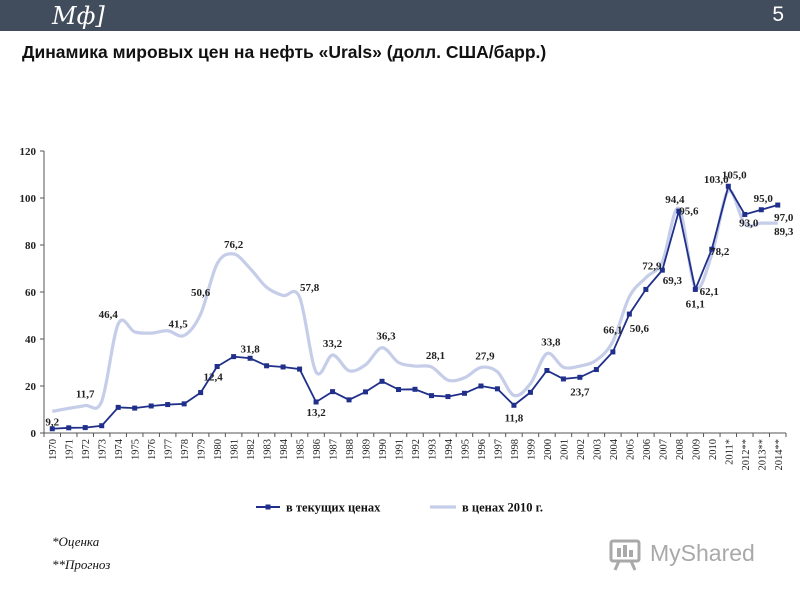 Image resolution: width=800 pixels, height=600 pixels. What do you see at coordinates (548, 449) in the screenshot?
I see `x-tick-label: 2000` at bounding box center [548, 449].